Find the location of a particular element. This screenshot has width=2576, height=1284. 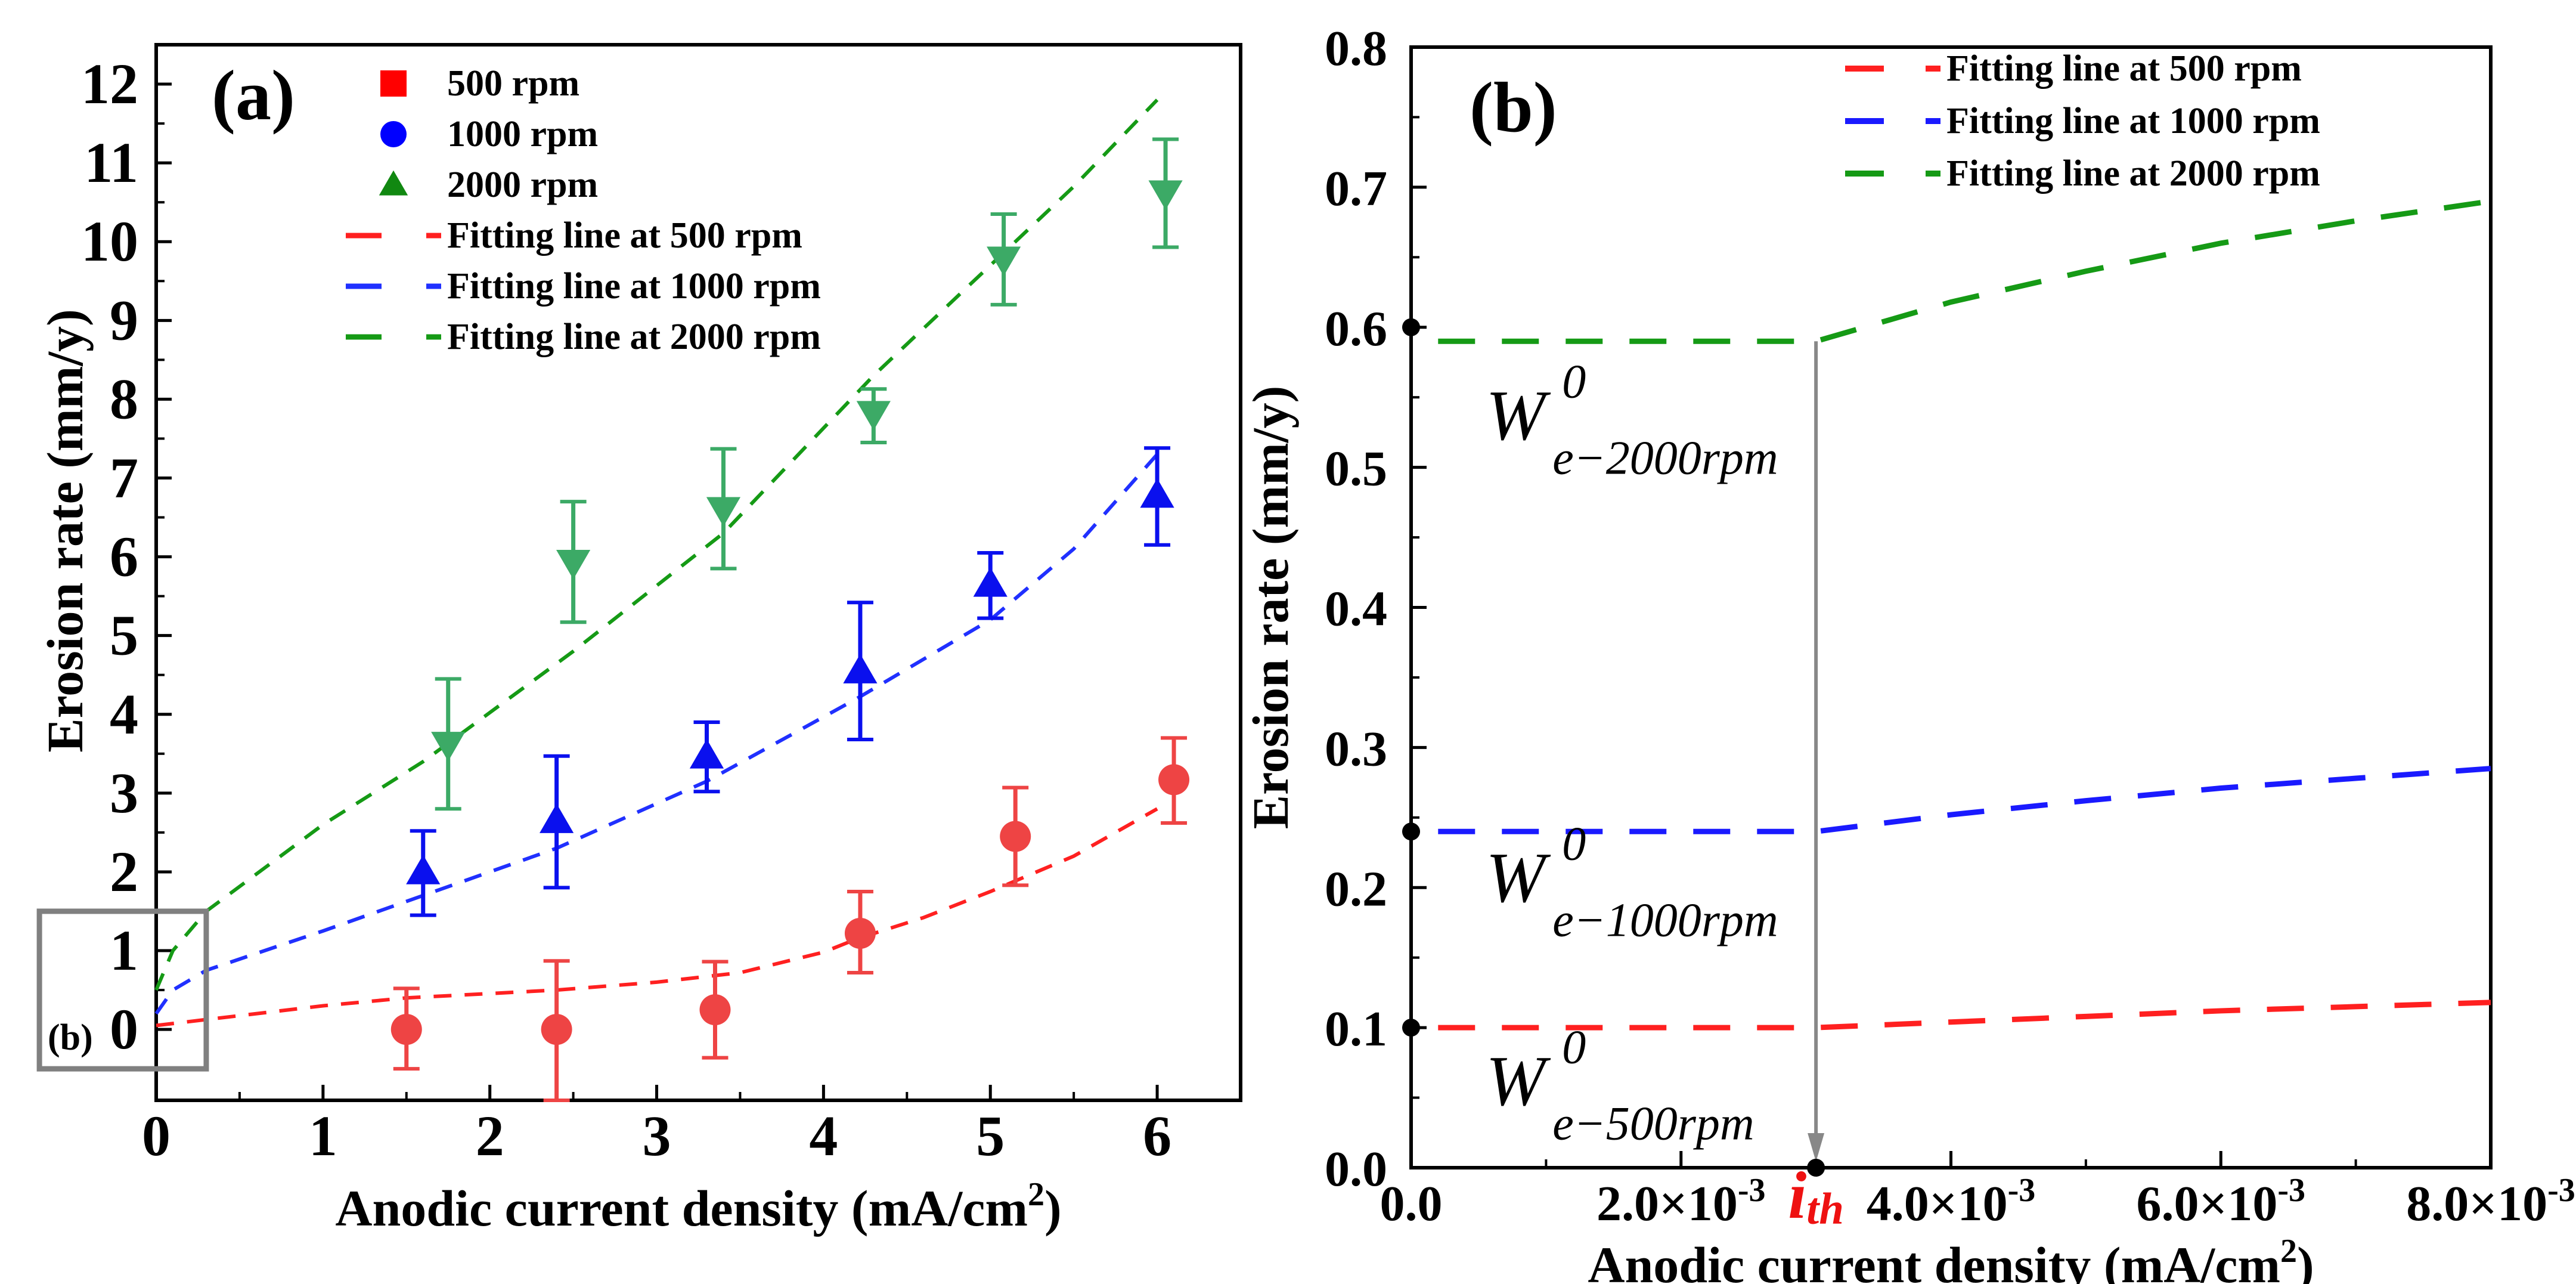

annotation-sub: e−500rpm is located at coordinates (1653, 1123).